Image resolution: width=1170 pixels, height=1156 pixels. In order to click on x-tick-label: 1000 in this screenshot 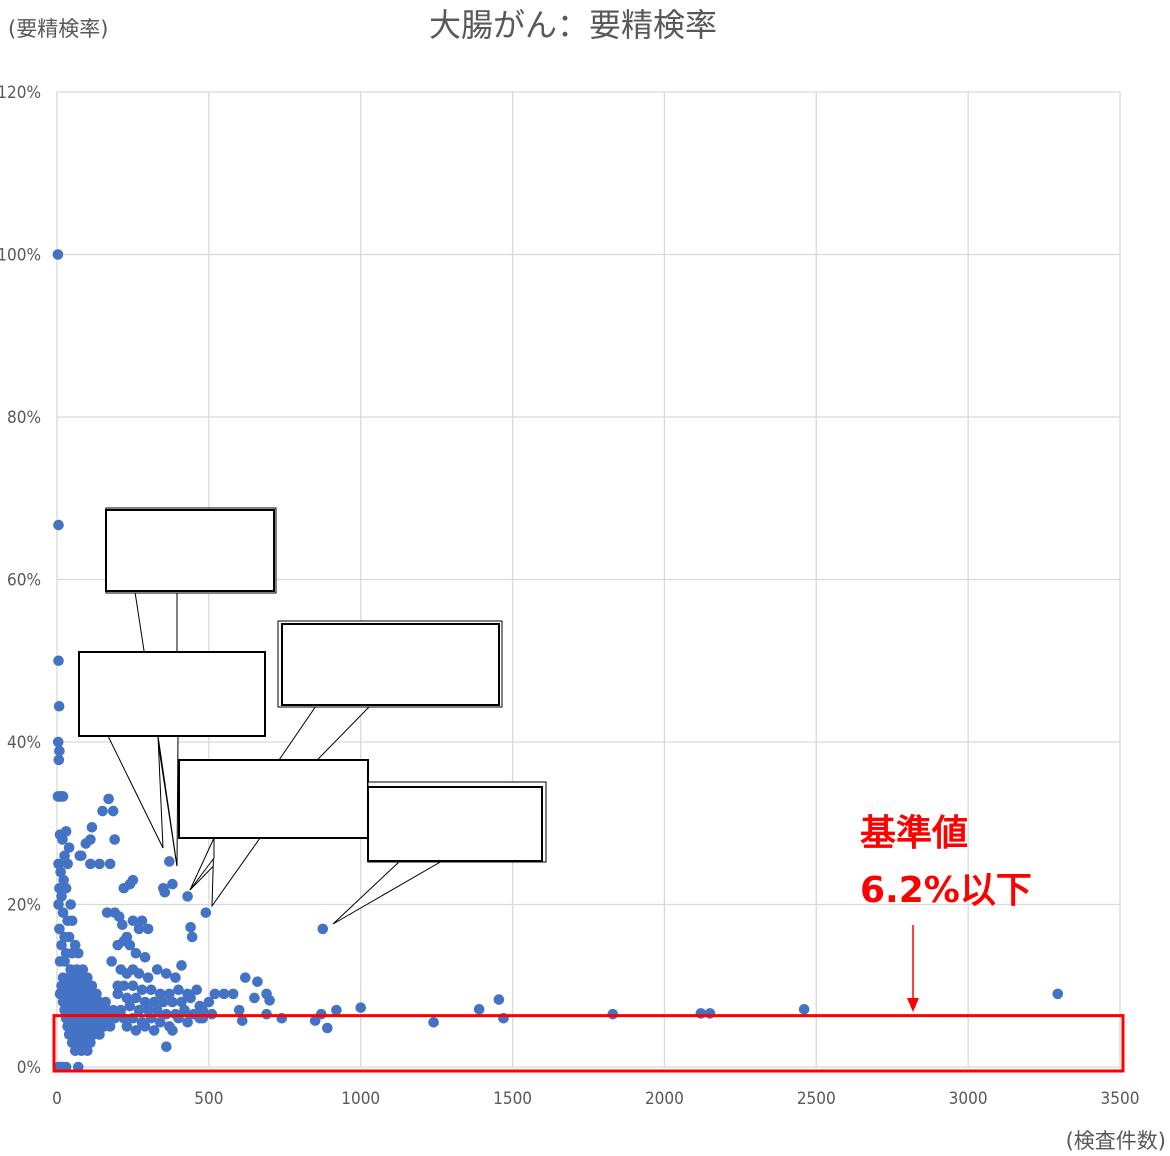, I will do `click(360, 1099)`.